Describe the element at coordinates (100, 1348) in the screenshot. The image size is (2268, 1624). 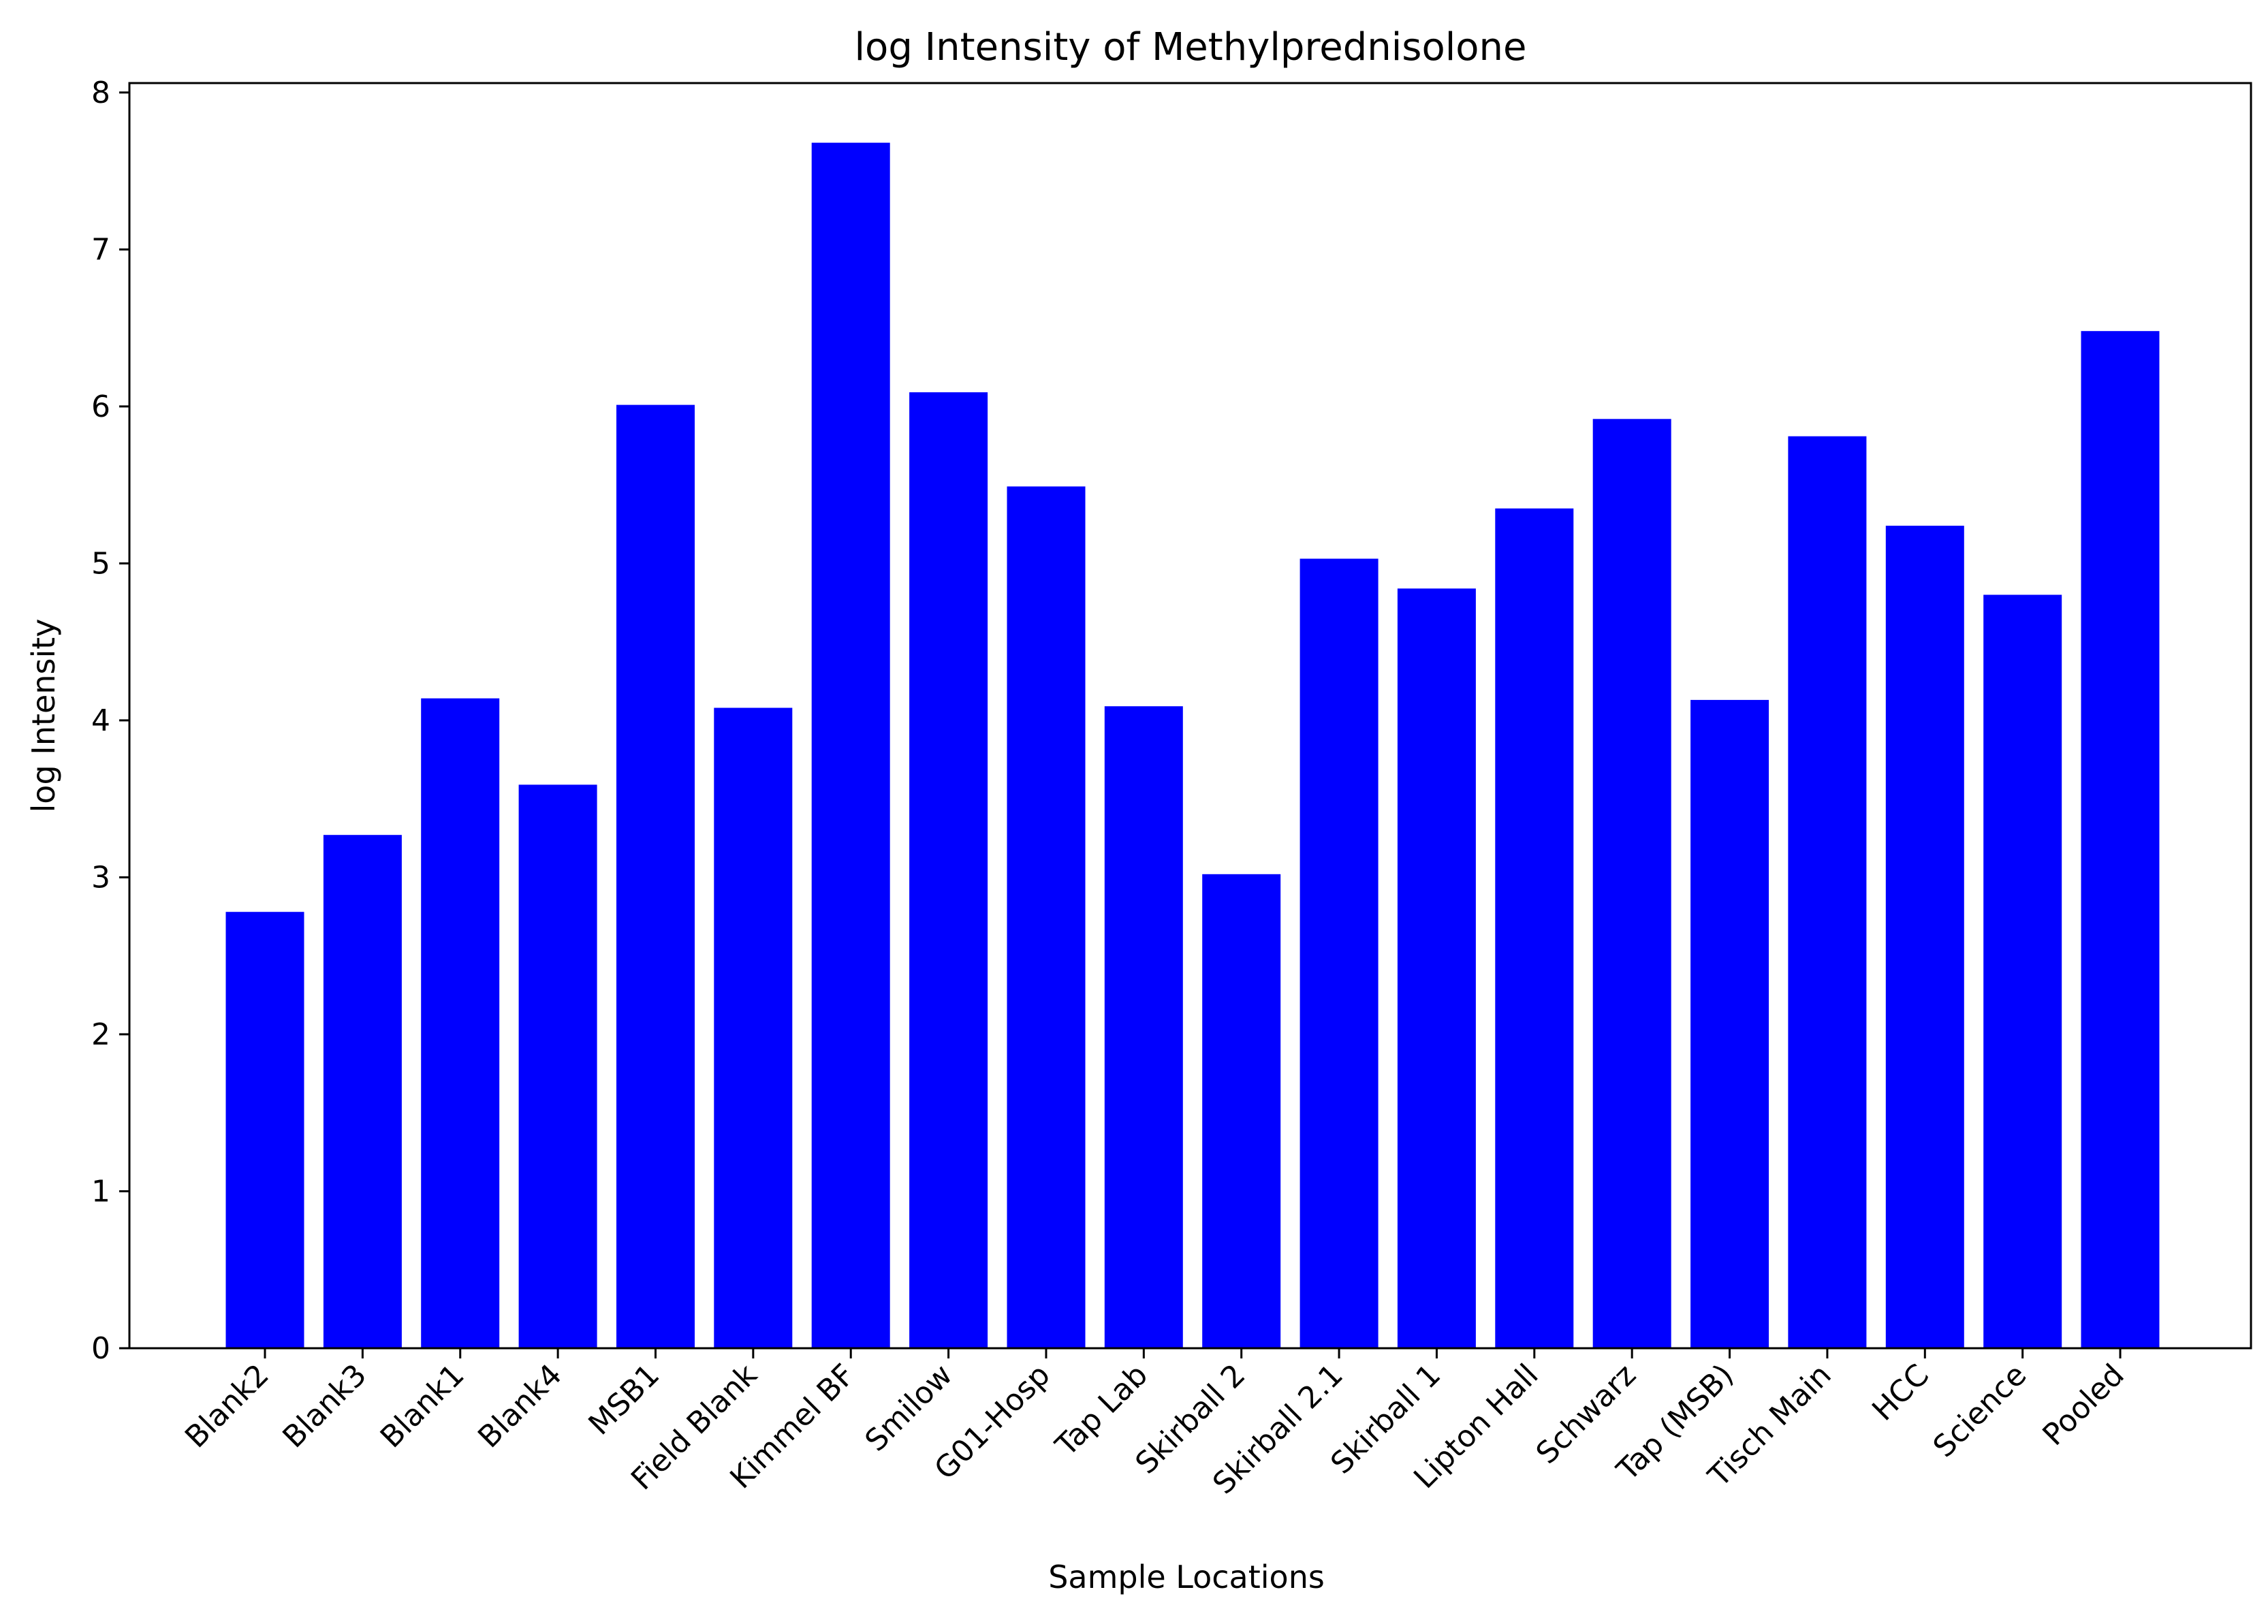
I see `y-tick-label: 0` at that location.